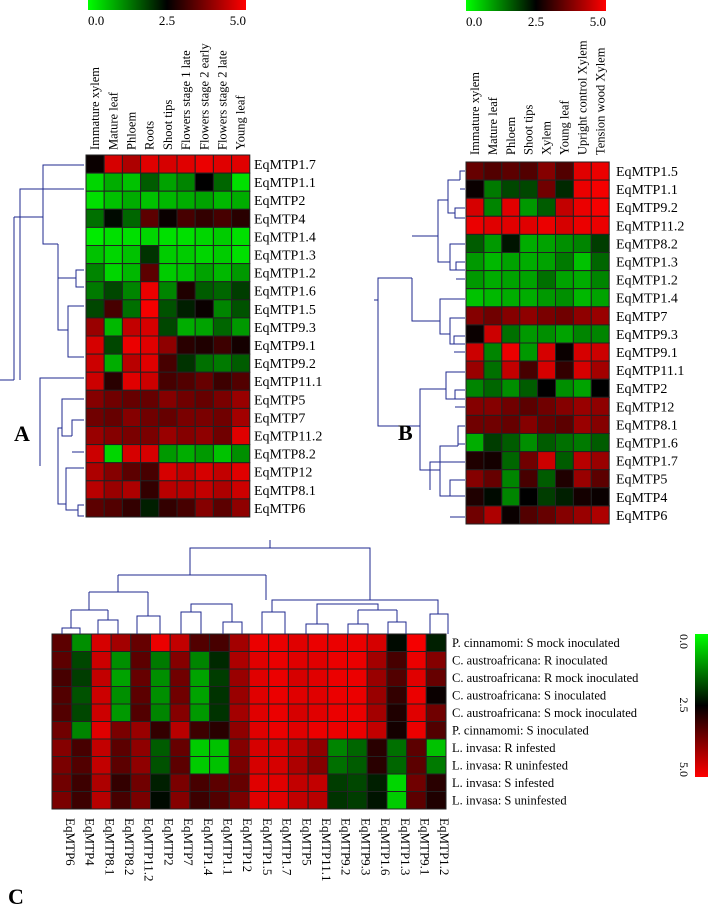 The width and height of the screenshot is (708, 912). Describe the element at coordinates (684, 705) in the screenshot. I see `colorbar-c-tick-mid: 2.5` at that location.